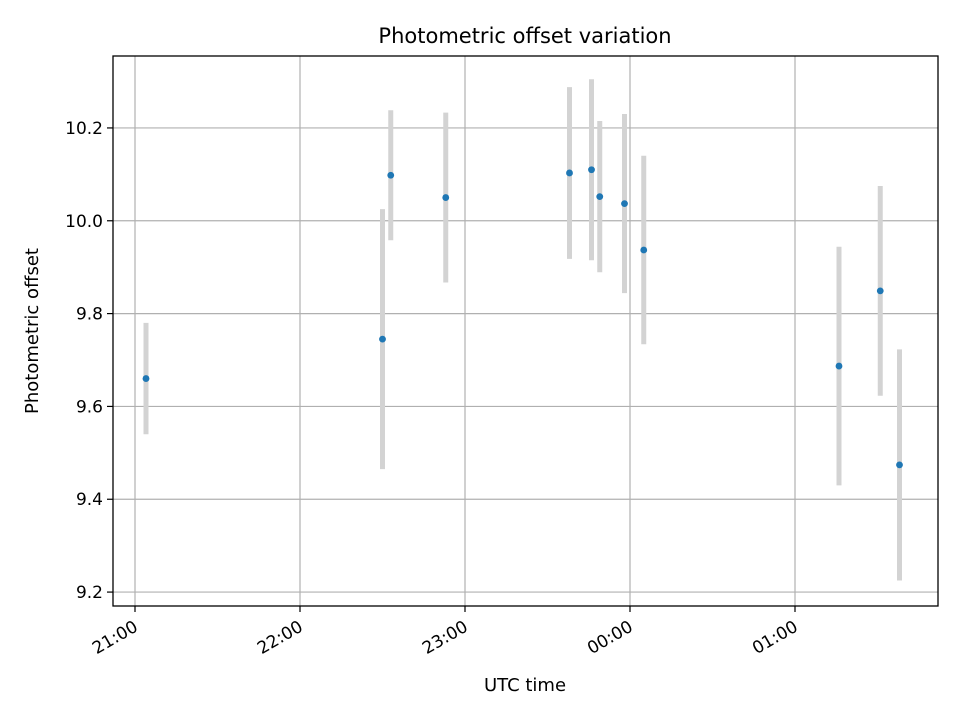 This screenshot has width=960, height=720. What do you see at coordinates (89, 500) in the screenshot?
I see `y-tick-label: 9.4` at bounding box center [89, 500].